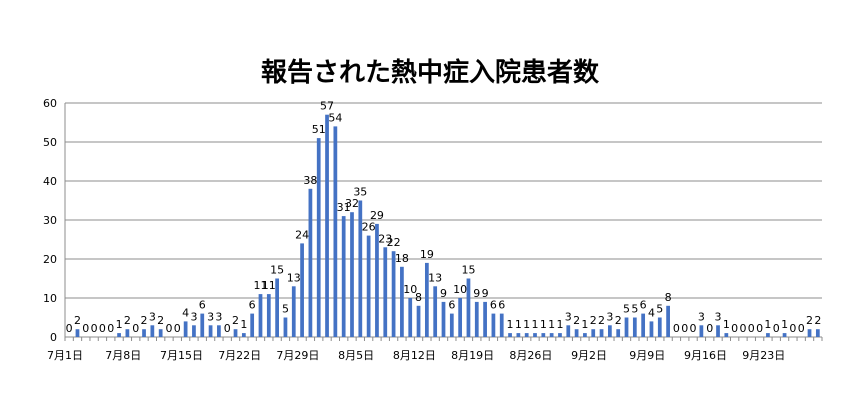  Describe the element at coordinates (763, 355) in the screenshot. I see `x-tick-label: 9月23日` at that location.